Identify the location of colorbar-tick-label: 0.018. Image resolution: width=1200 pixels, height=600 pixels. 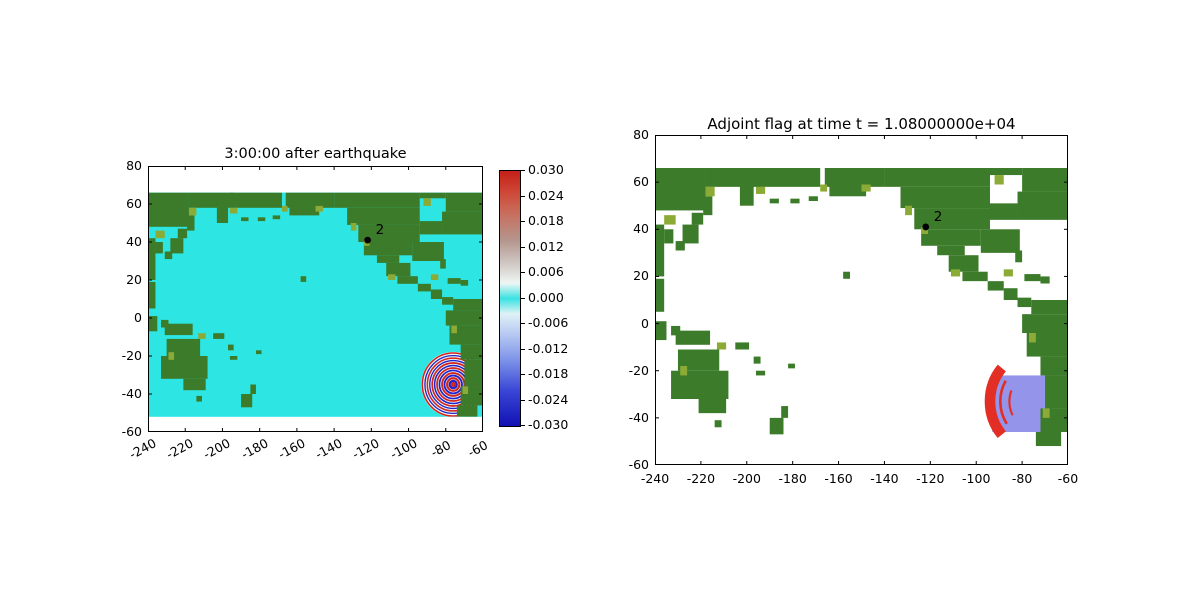
(546, 220).